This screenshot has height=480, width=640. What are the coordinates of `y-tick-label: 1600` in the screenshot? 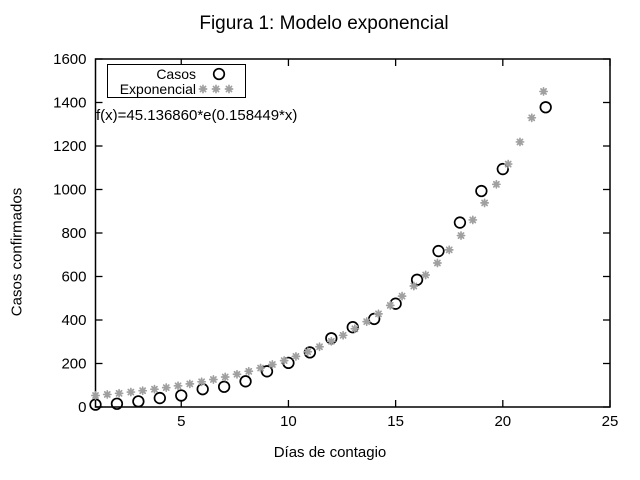 It's located at (69, 59).